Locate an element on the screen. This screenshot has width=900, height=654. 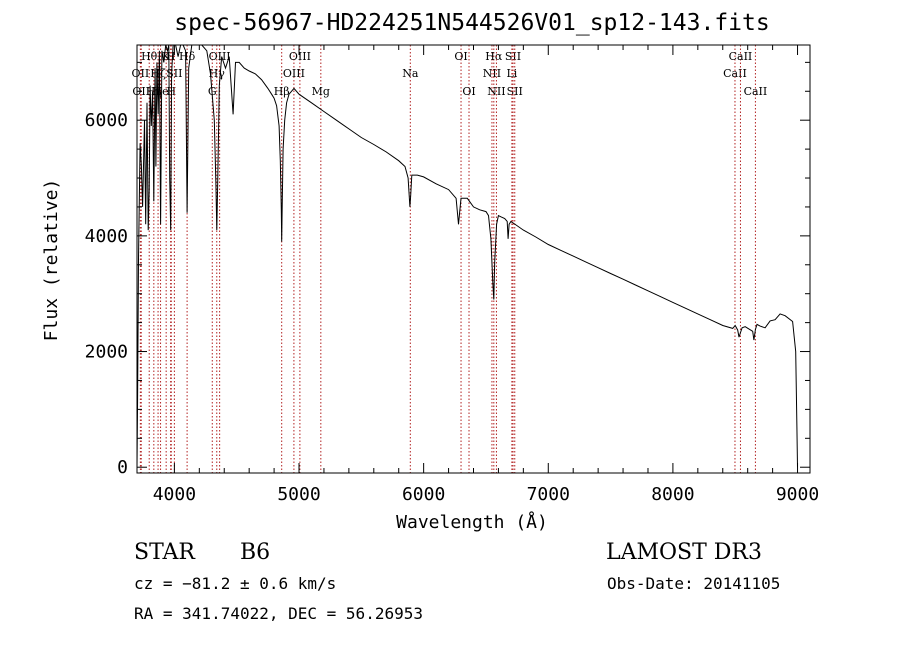
line-marker-label-24: SII is located at coordinates (513, 56).